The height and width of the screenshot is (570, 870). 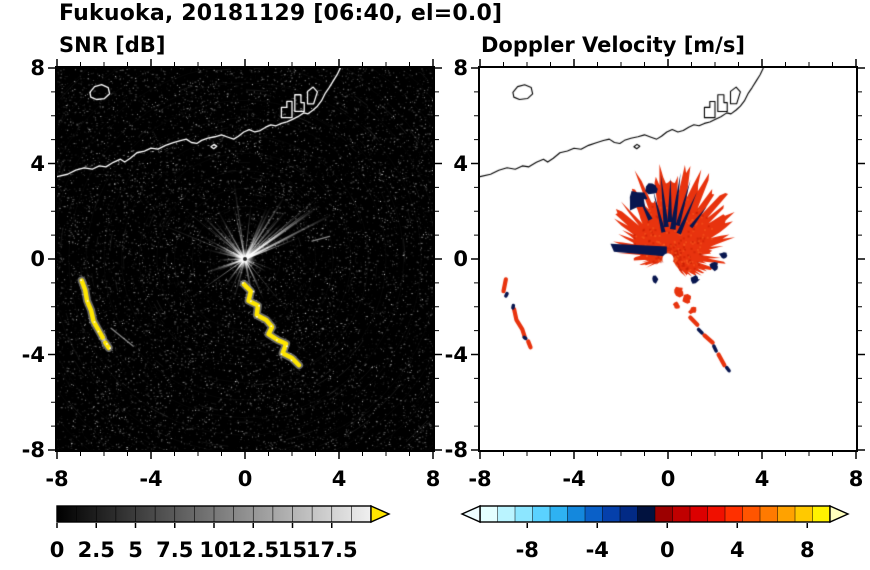 What do you see at coordinates (37, 68) in the screenshot?
I see `snr-y-tick-label: 8` at bounding box center [37, 68].